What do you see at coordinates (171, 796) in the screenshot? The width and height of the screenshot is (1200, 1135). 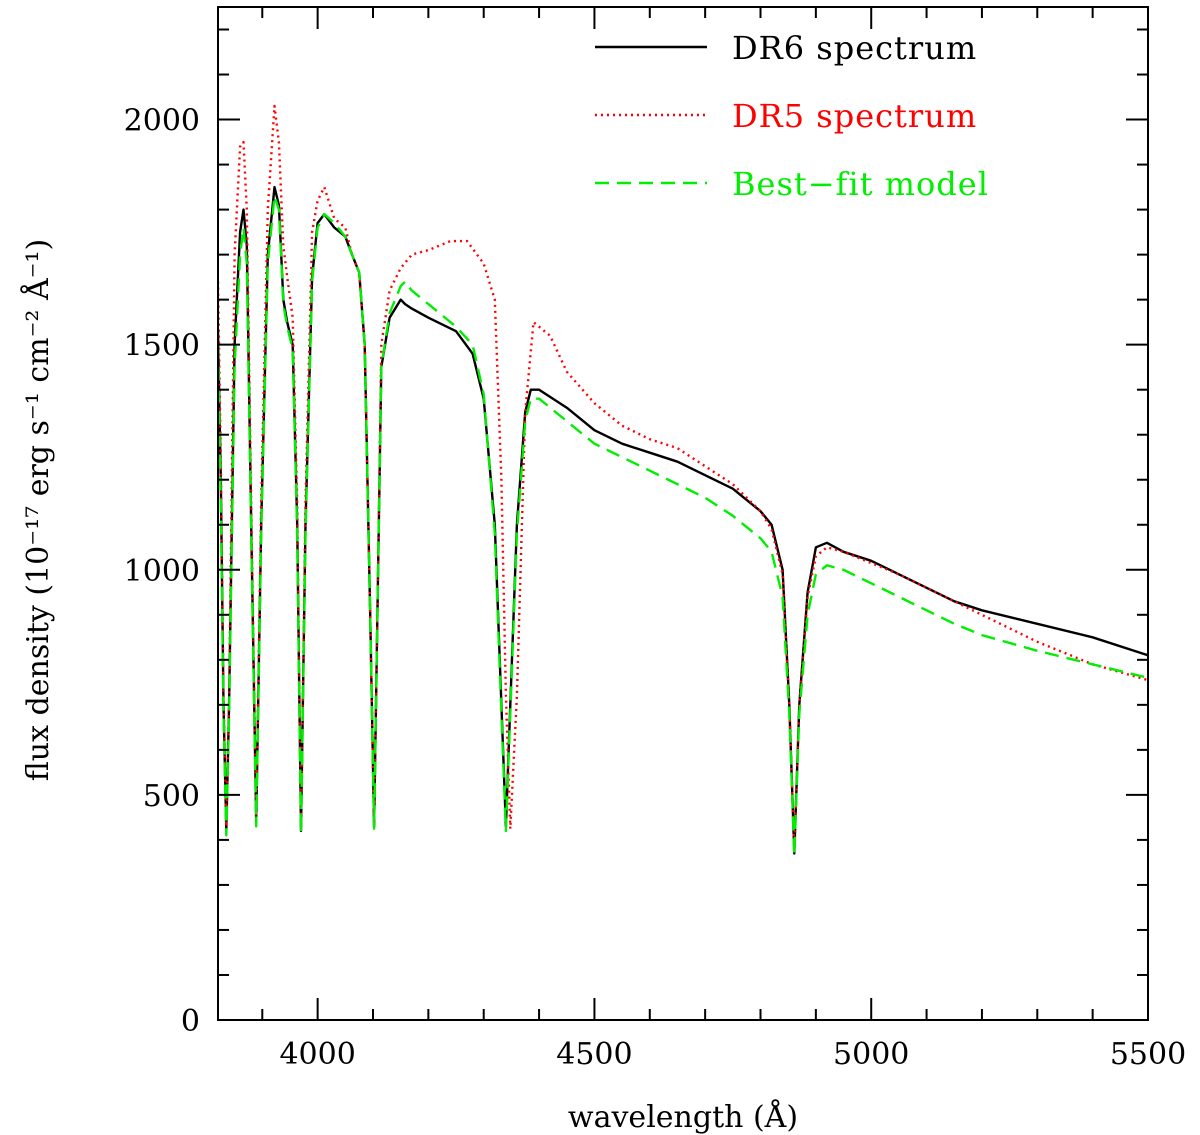 I see `y-tick-label: 500` at bounding box center [171, 796].